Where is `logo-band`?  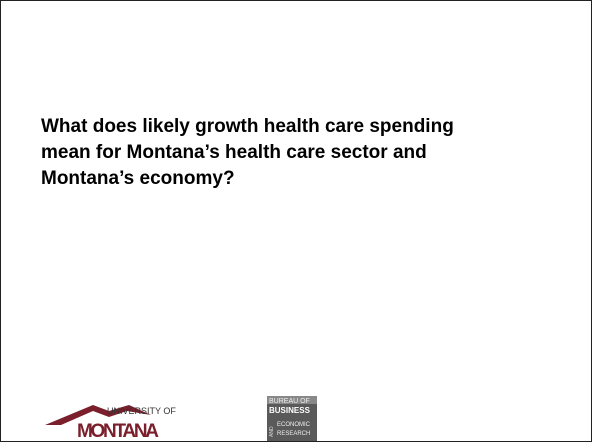
logo-band is located at coordinates (292, 400).